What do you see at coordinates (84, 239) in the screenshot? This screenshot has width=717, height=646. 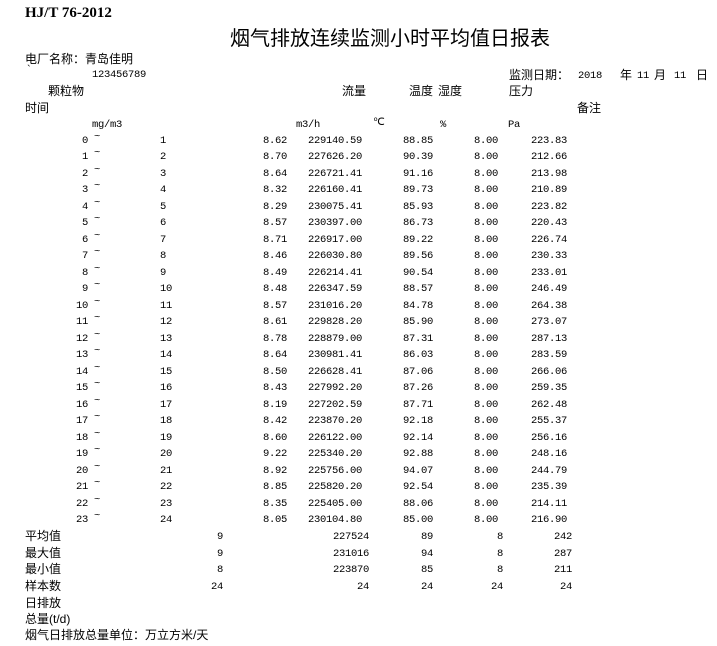 I see `start-hour: 6` at bounding box center [84, 239].